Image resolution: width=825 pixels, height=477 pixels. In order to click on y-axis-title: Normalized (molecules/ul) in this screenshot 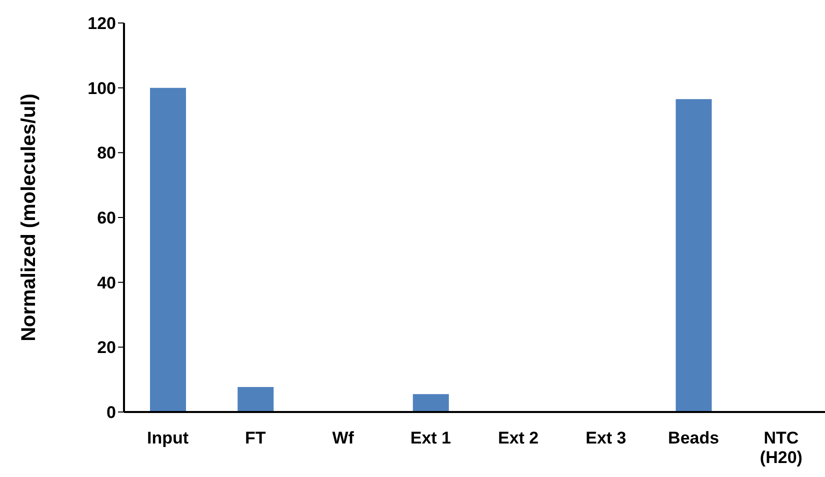, I will do `click(29, 218)`.